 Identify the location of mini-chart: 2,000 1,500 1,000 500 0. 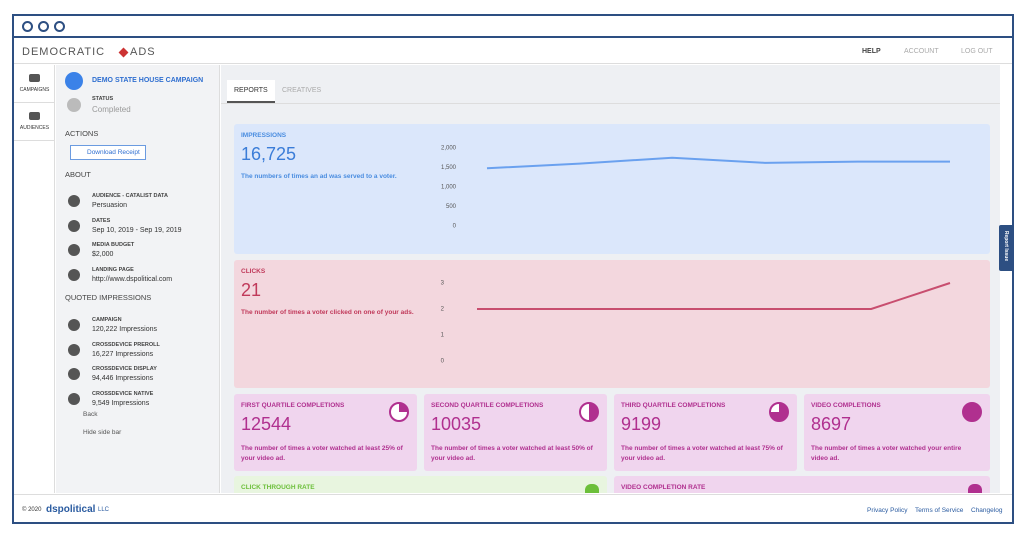
(695, 188).